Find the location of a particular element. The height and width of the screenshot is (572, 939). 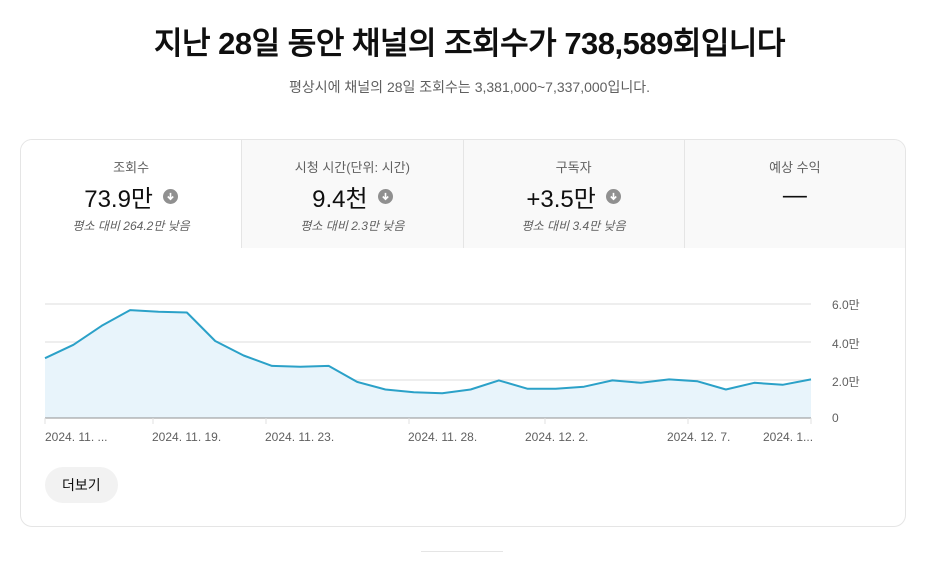

tab-subscribers: 구독자 +3.5만 평소 대비 3.4만 낮음 is located at coordinates (573, 194).